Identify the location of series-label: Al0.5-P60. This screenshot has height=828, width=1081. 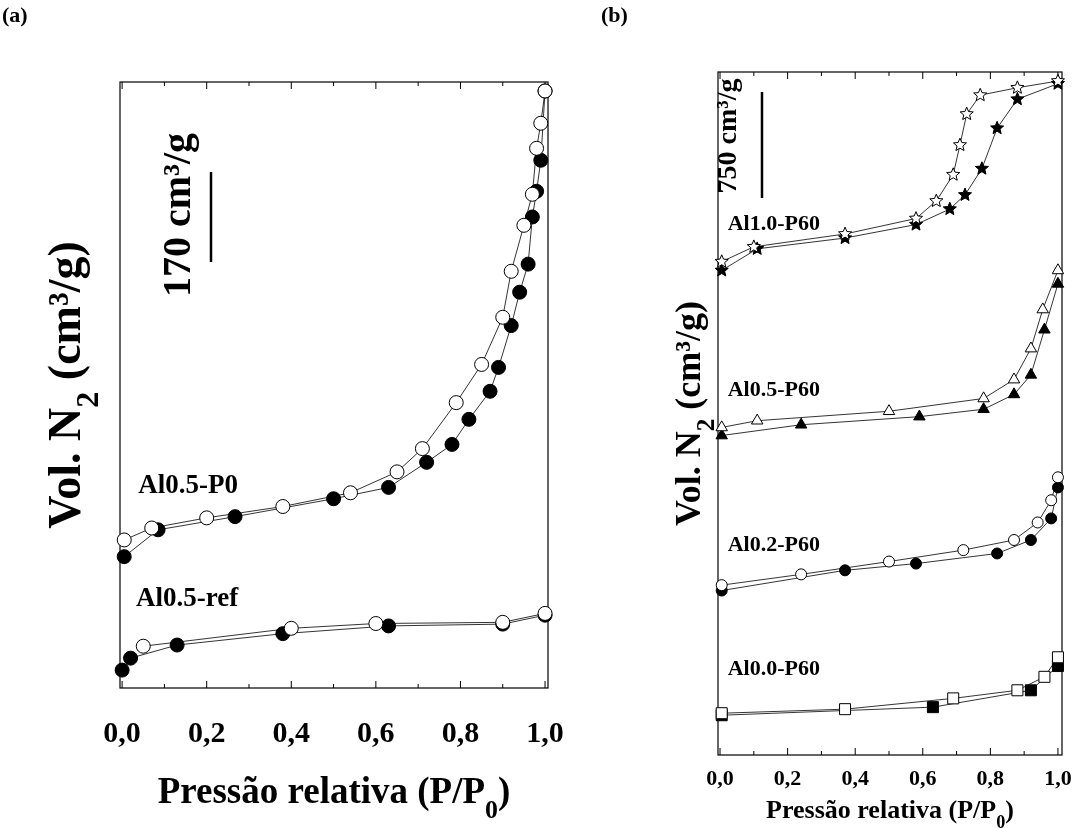
(773, 388).